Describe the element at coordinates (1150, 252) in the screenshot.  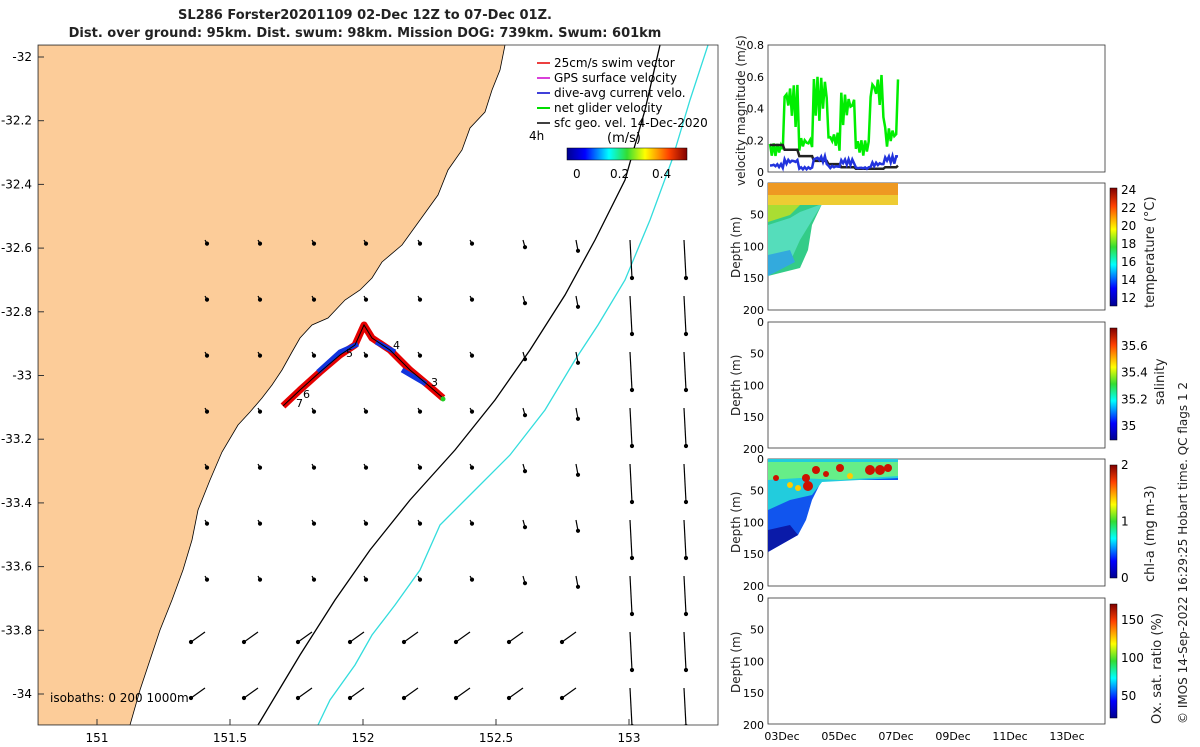
I see `temperature-colorbar-label: temperature (°C)` at that location.